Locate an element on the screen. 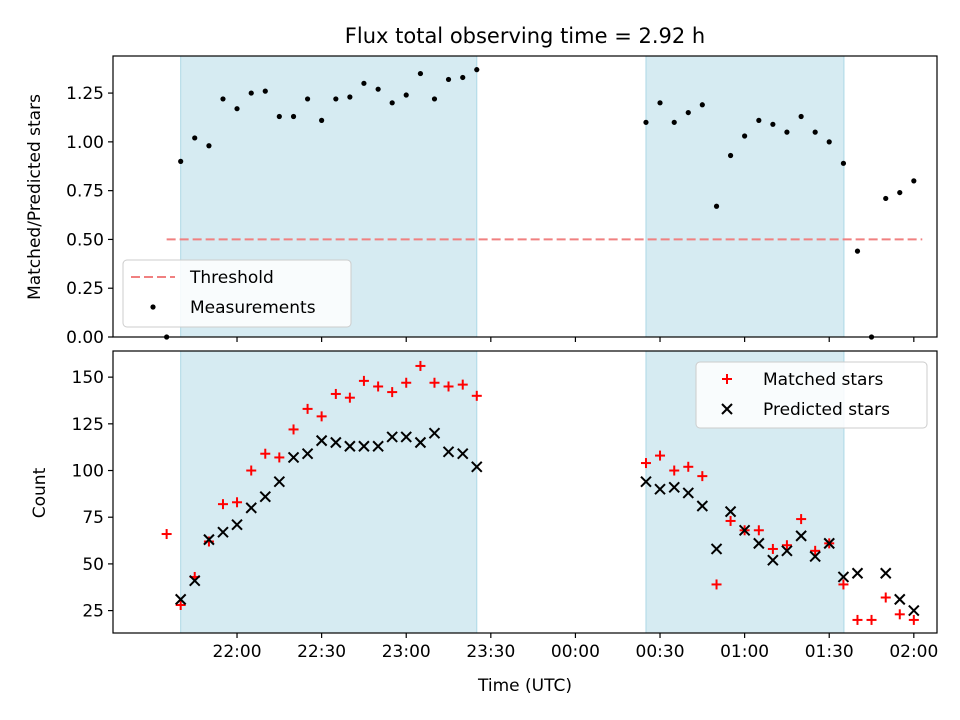  x-tick-label: 23:00 is located at coordinates (406, 652).